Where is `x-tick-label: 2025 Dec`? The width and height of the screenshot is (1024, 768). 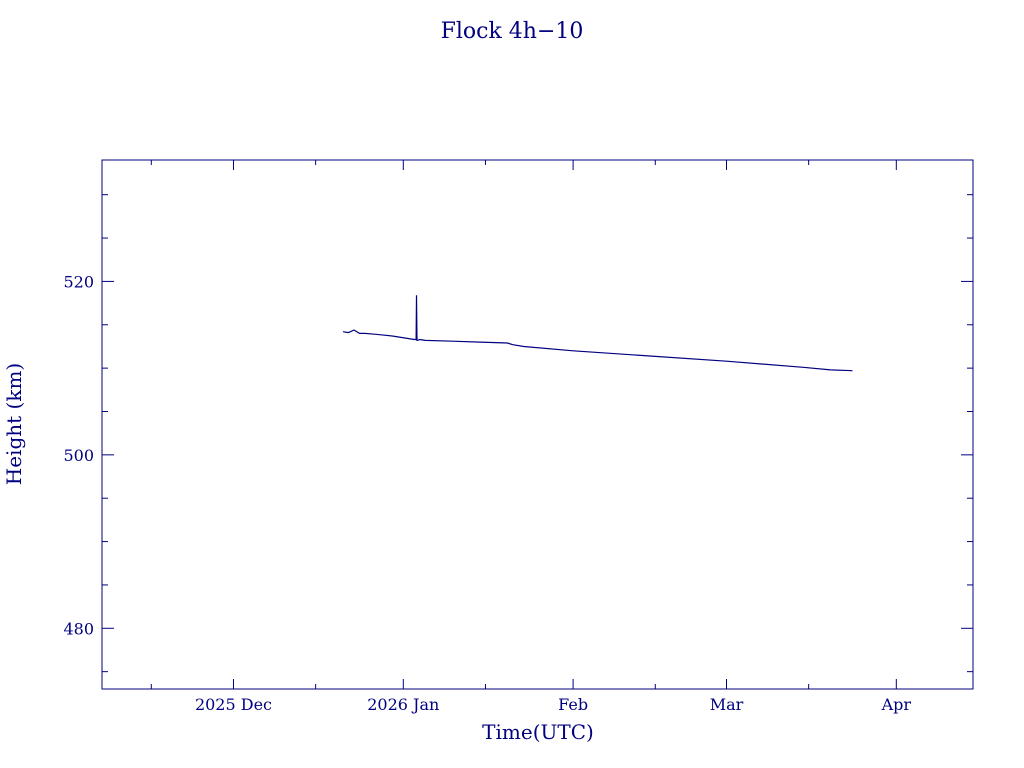 x-tick-label: 2025 Dec is located at coordinates (233, 704).